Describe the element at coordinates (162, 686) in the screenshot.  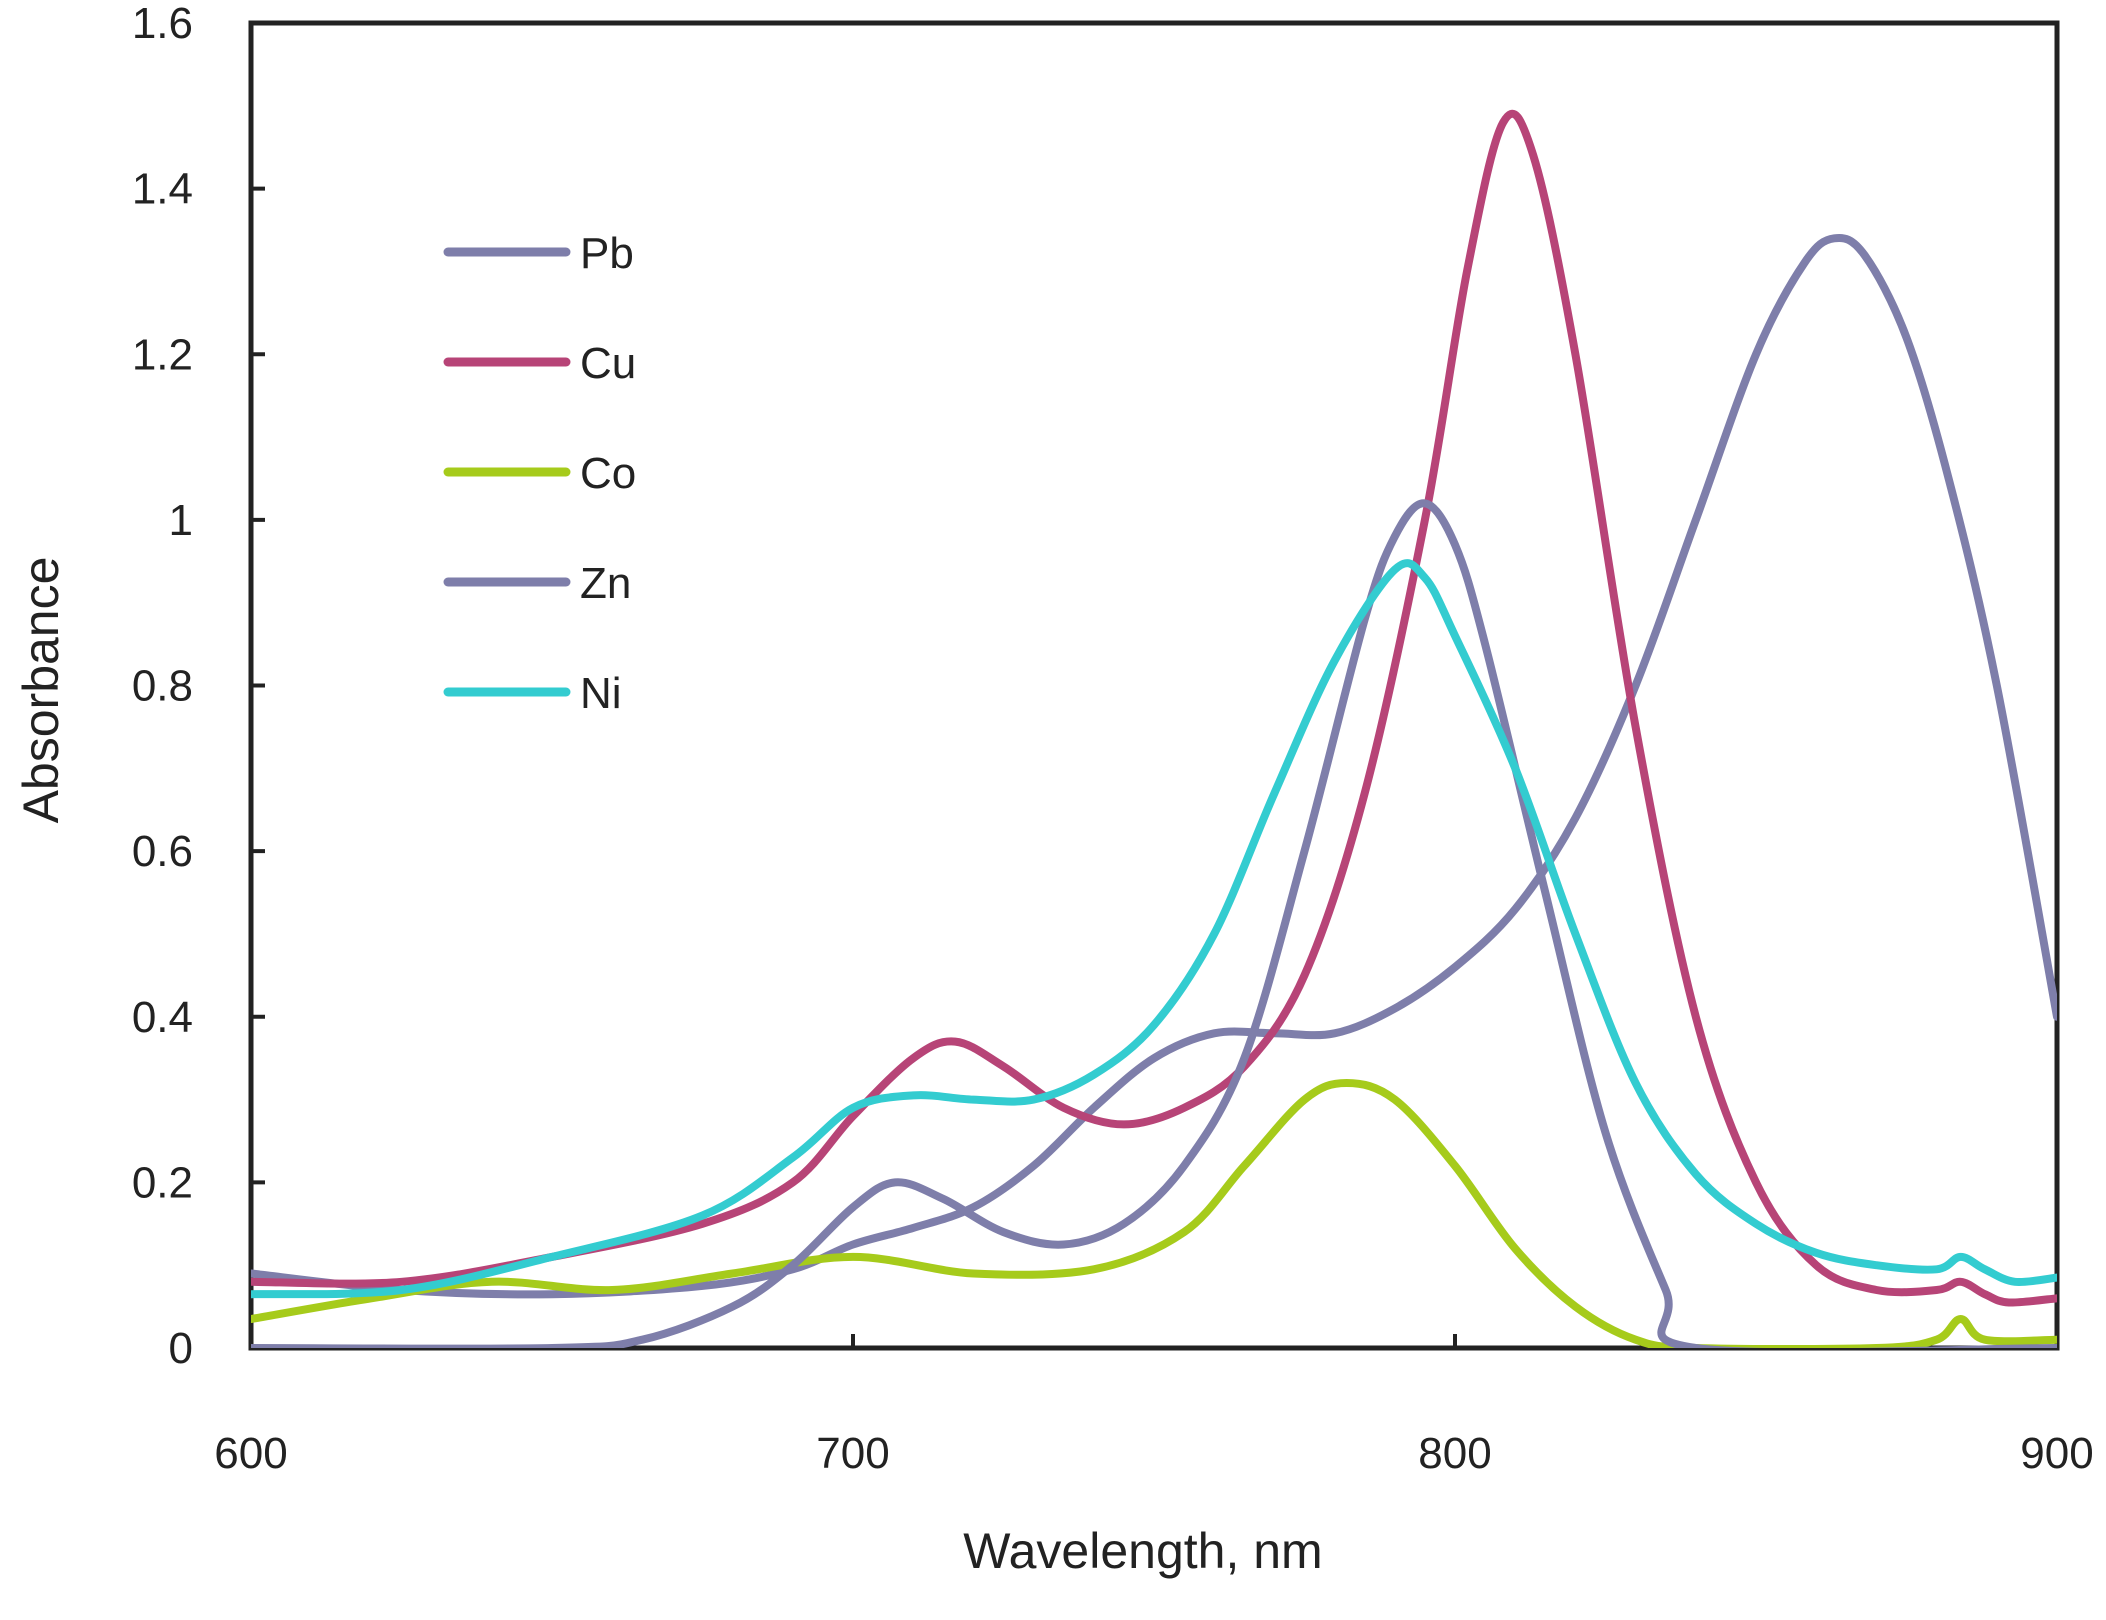
I see `y-tick-label: 0.8` at that location.